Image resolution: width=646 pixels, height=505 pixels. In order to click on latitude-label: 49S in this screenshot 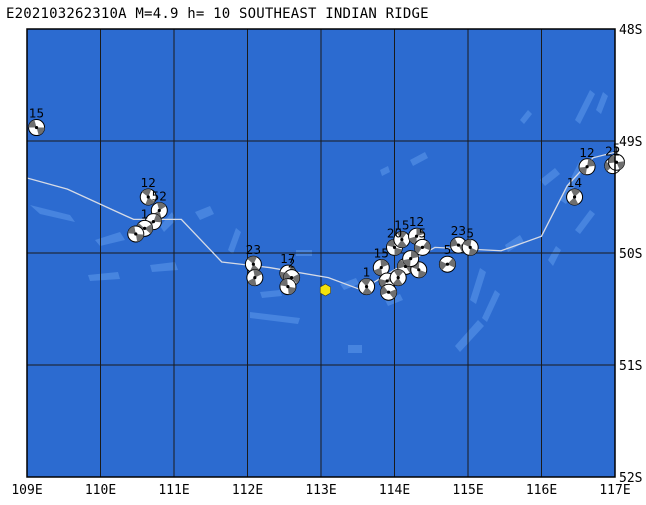, I will do `click(630, 142)`.